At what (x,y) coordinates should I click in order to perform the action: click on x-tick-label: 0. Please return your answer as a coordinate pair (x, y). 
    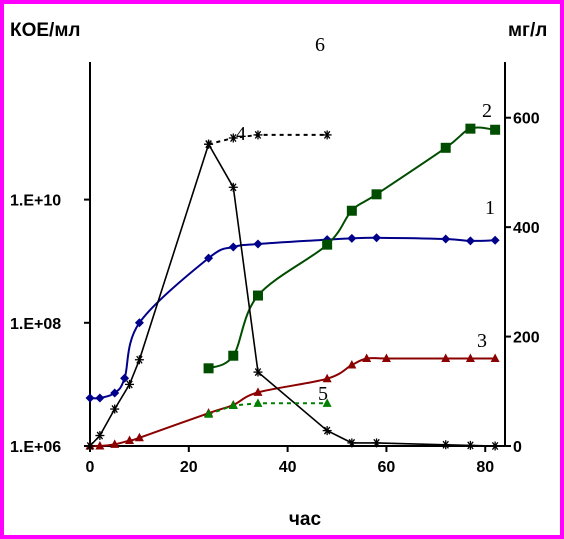
    Looking at the image, I should click on (90, 467).